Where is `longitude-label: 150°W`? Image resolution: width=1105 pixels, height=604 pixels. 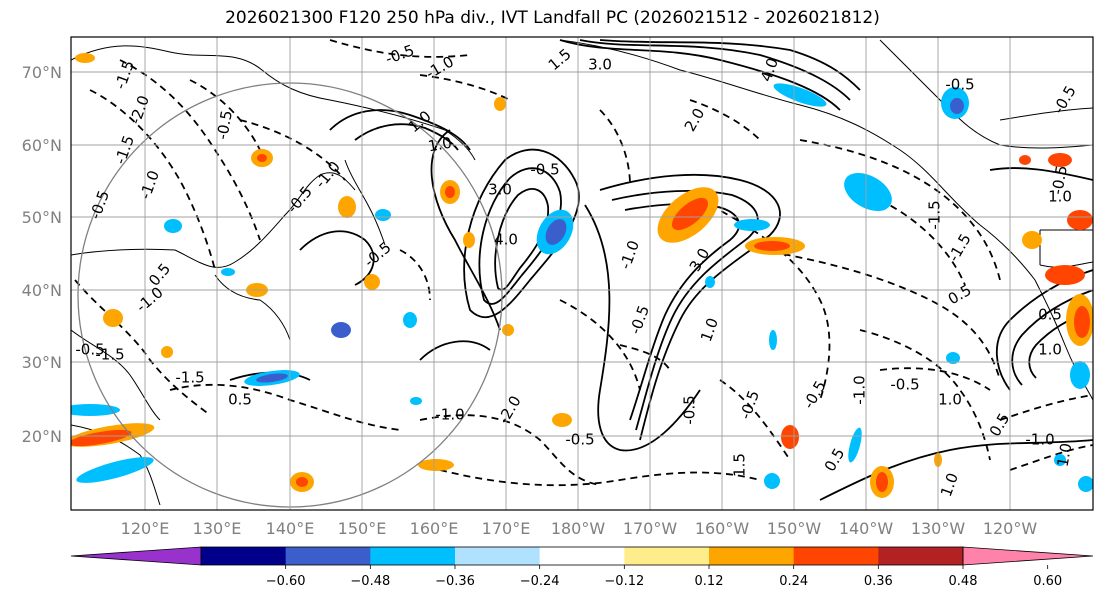
longitude-label: 150°W is located at coordinates (794, 528).